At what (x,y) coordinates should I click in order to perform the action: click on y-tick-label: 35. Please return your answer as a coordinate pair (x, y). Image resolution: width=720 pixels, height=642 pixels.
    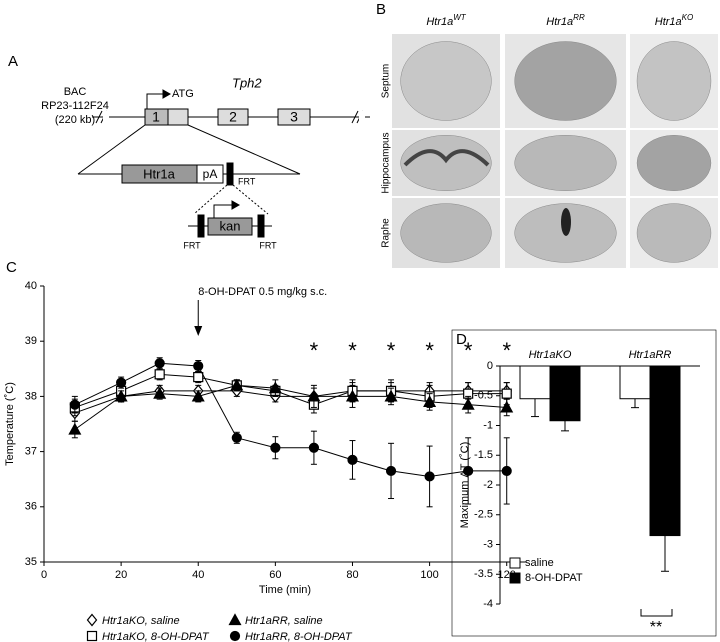
    Looking at the image, I should click on (31, 562).